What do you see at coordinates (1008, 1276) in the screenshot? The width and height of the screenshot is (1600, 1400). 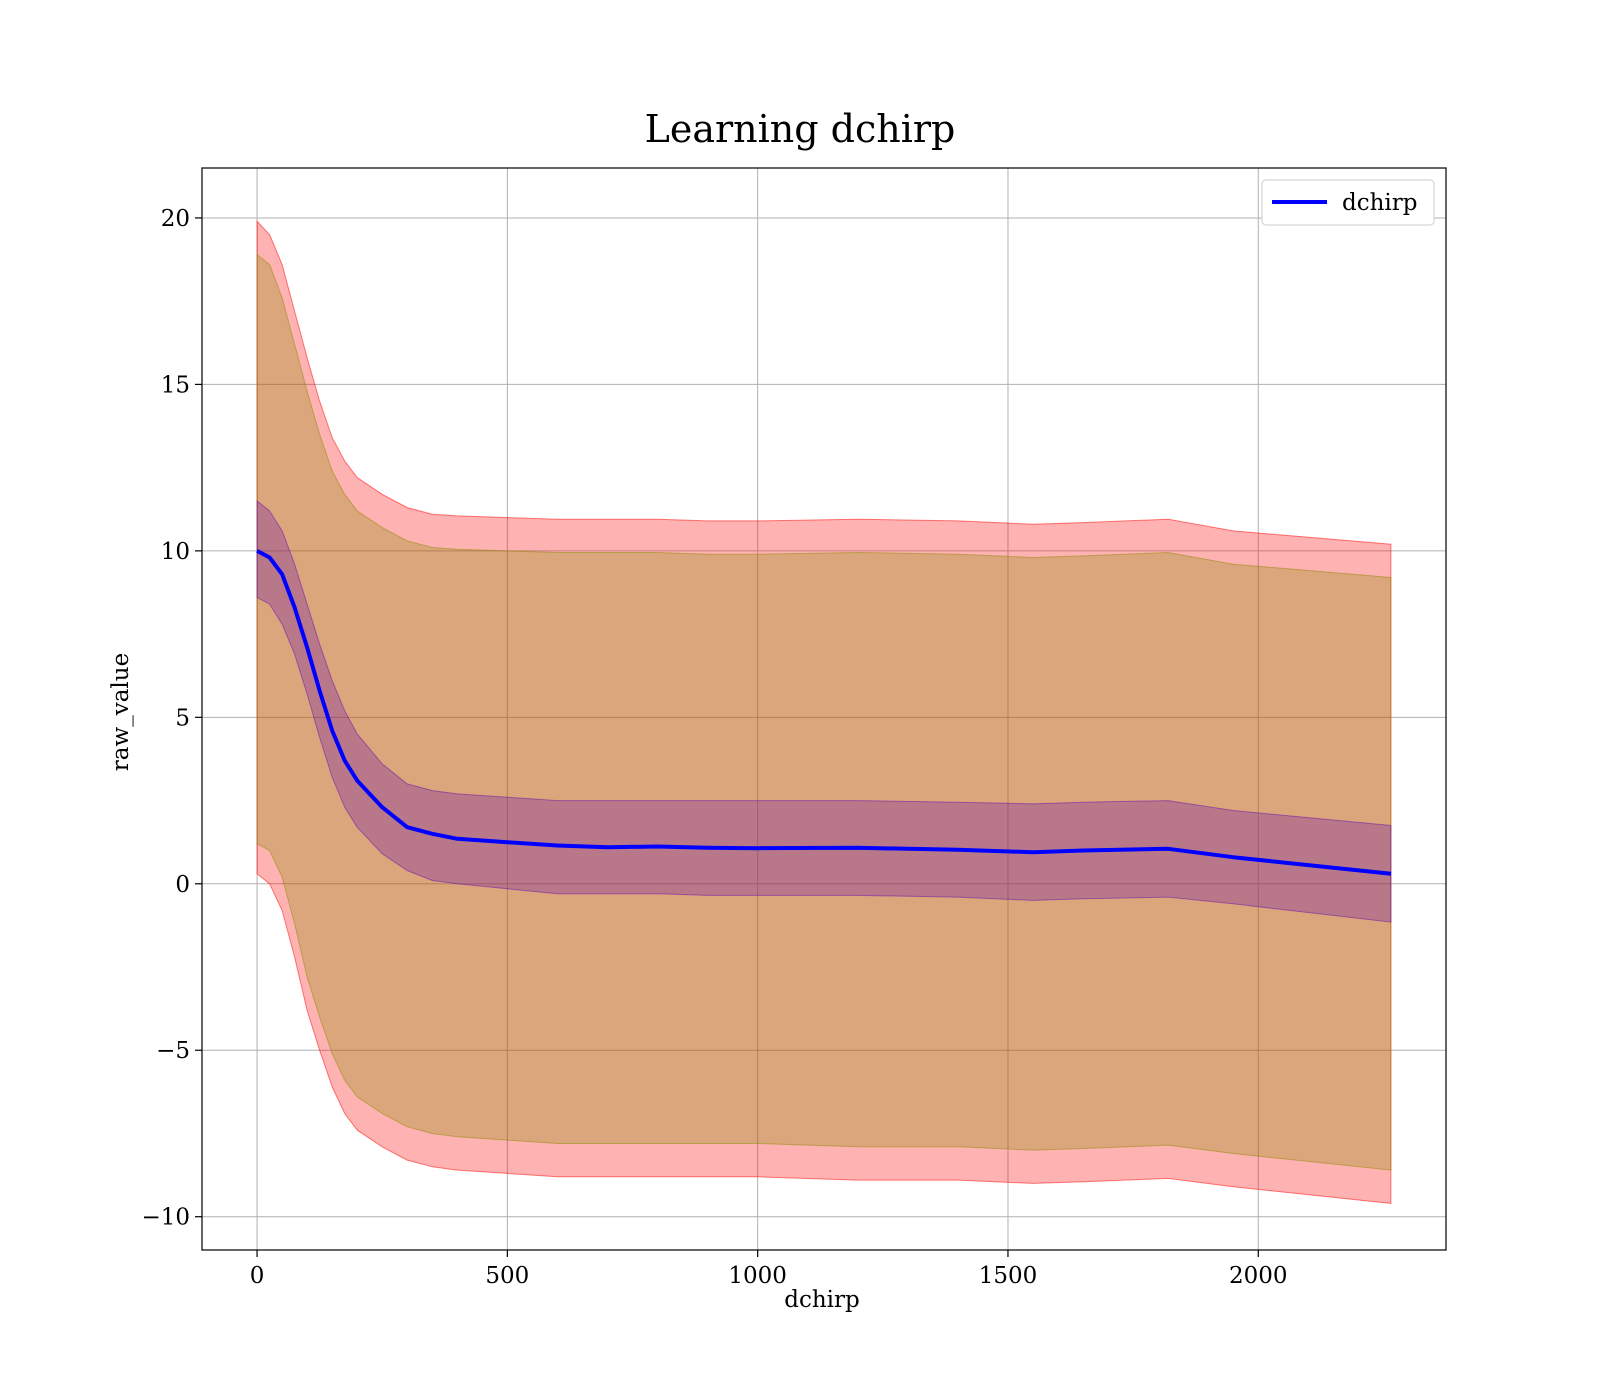 I see `x-tick-label: 1500` at bounding box center [1008, 1276].